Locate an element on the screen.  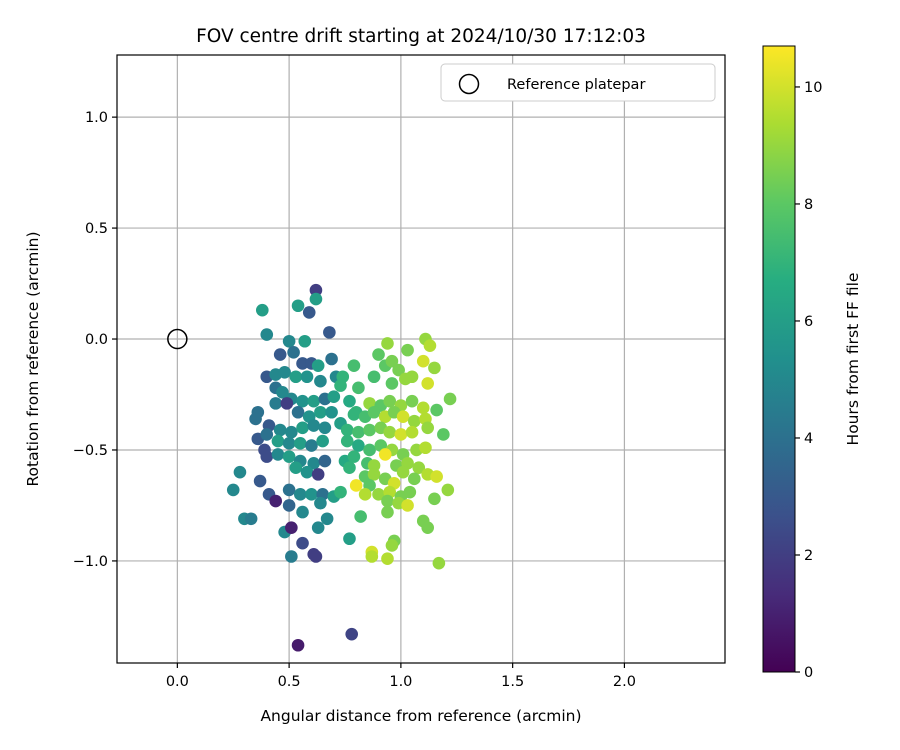
x-tick-label: 0.5 is located at coordinates (289, 682).